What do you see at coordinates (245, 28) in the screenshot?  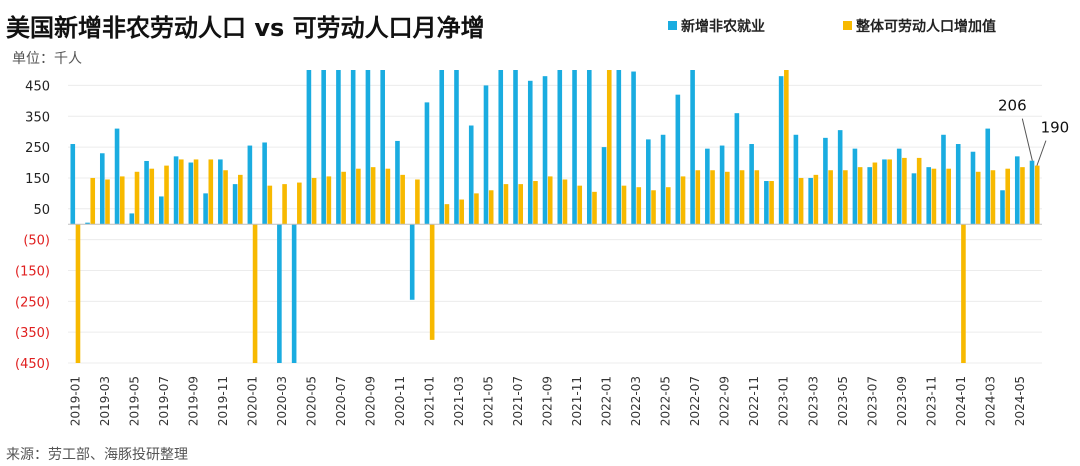 I see `chart-title: 美国新增非农劳动人口 vs 可劳动人口月净增` at bounding box center [245, 28].